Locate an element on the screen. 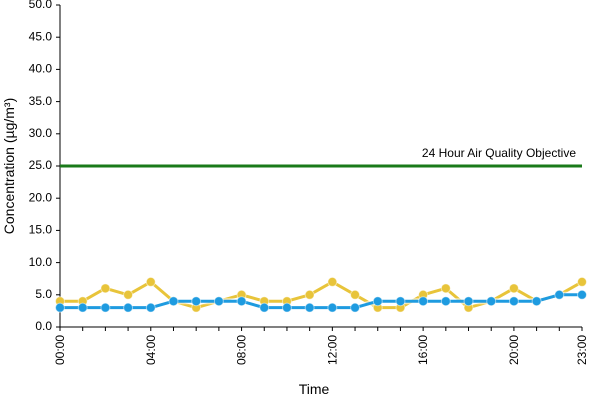  x-tick-label: 20:00 is located at coordinates (514, 350).